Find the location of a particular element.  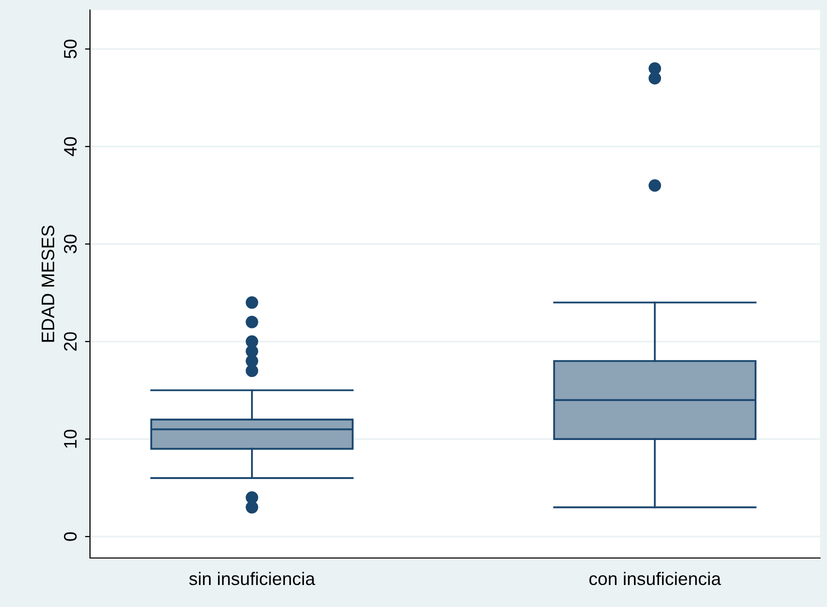

y-tick-label: 10 is located at coordinates (70, 439).